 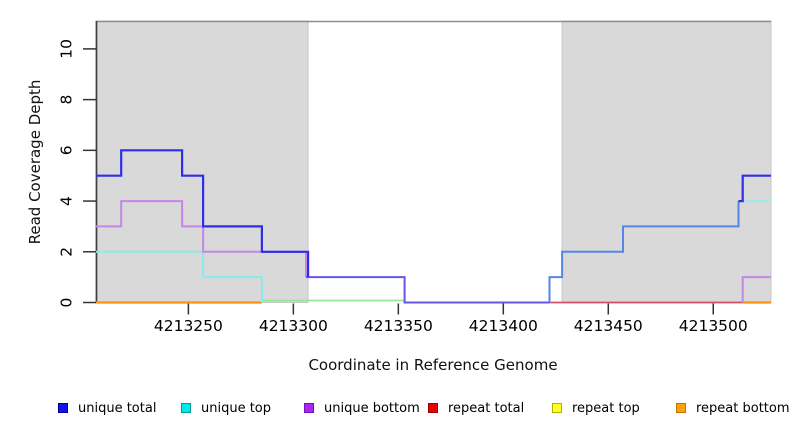 What do you see at coordinates (372, 408) in the screenshot?
I see `legend-label: unique bottom` at bounding box center [372, 408].